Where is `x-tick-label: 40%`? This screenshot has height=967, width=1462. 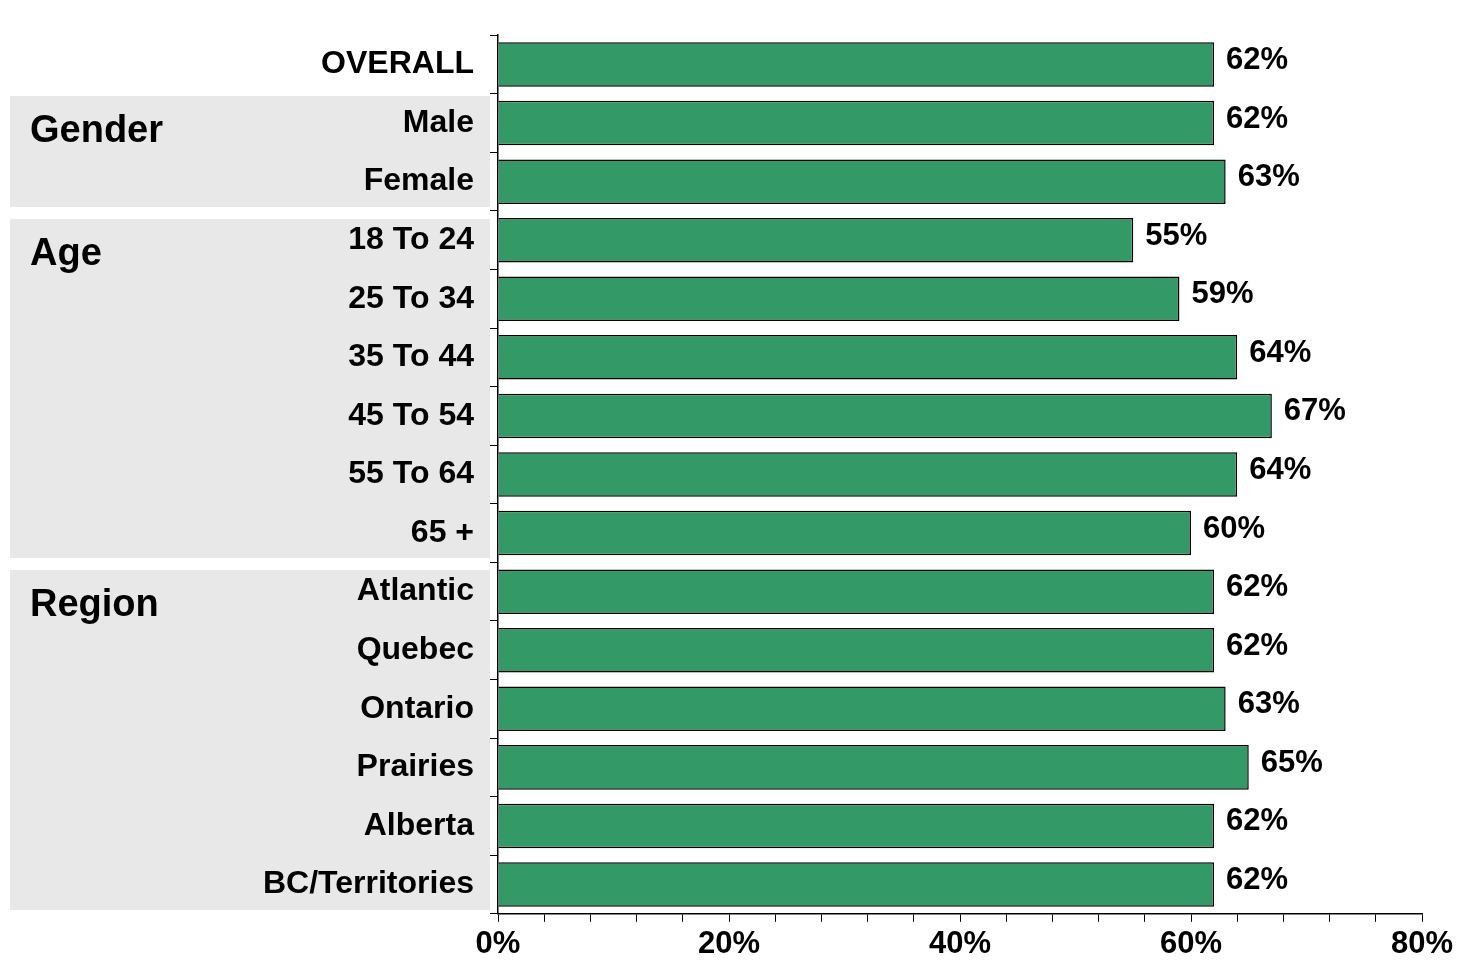
x-tick-label: 40% is located at coordinates (960, 942).